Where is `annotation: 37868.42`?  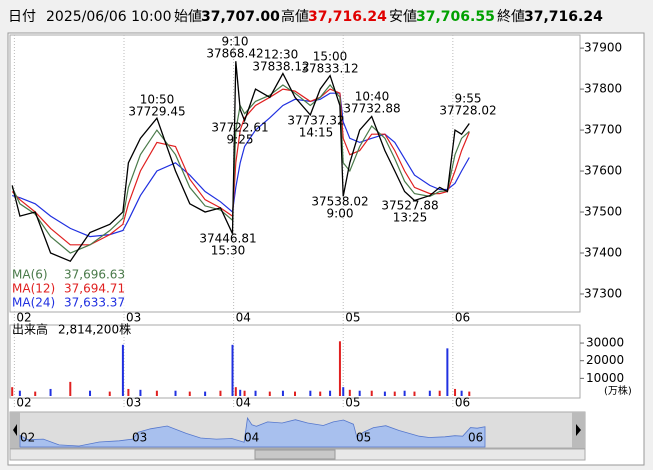
annotation: 37868.42 is located at coordinates (234, 54).